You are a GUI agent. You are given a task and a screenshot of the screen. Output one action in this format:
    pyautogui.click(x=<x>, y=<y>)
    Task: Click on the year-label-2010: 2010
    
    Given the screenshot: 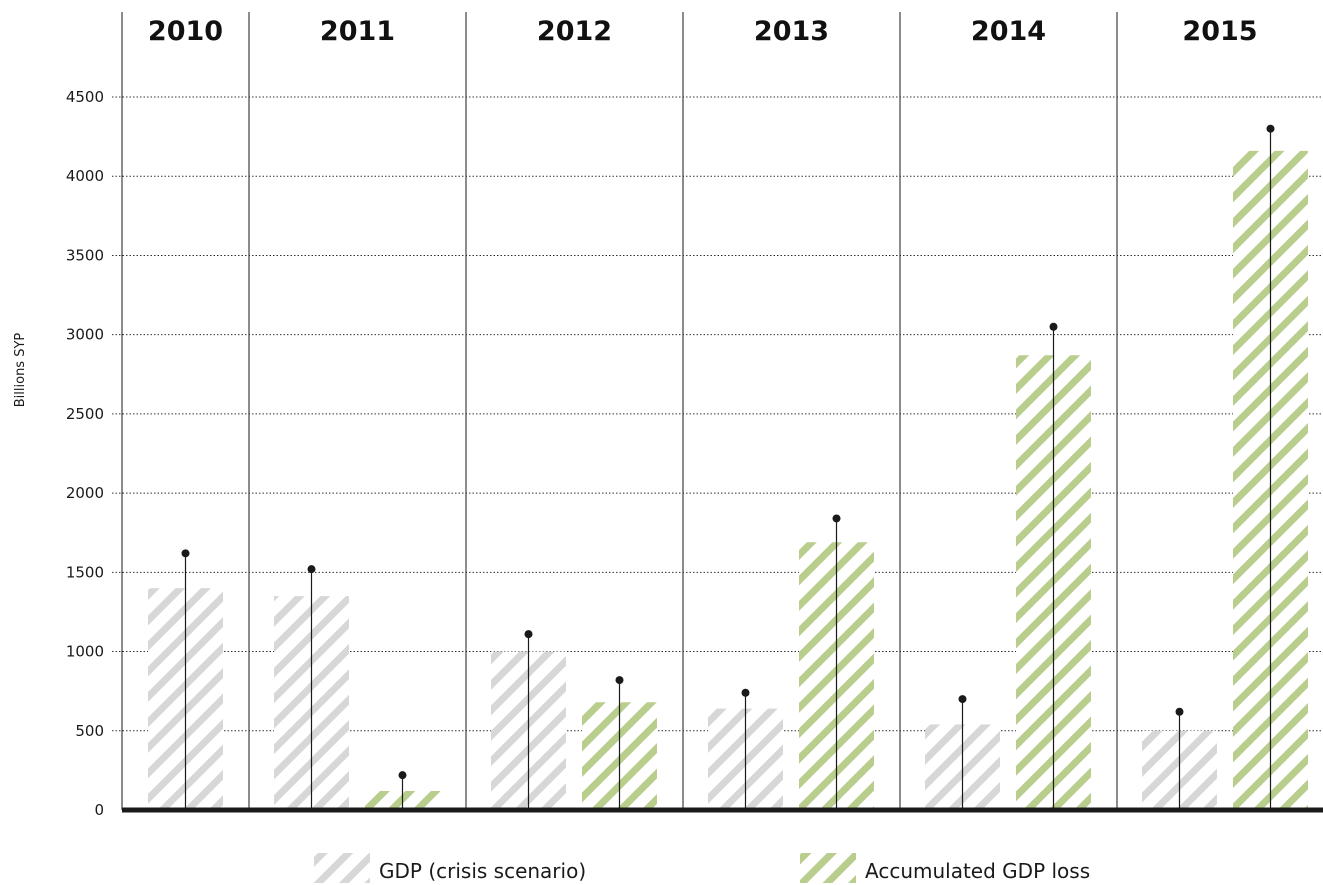 What is the action you would take?
    pyautogui.click(x=185, y=31)
    